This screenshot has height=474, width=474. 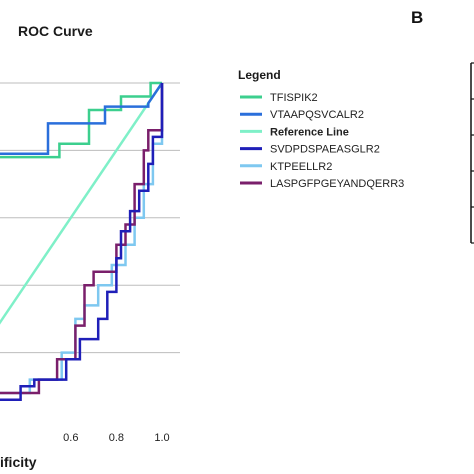 What do you see at coordinates (301, 167) in the screenshot?
I see `legend-label: KTPEELLR2` at bounding box center [301, 167].